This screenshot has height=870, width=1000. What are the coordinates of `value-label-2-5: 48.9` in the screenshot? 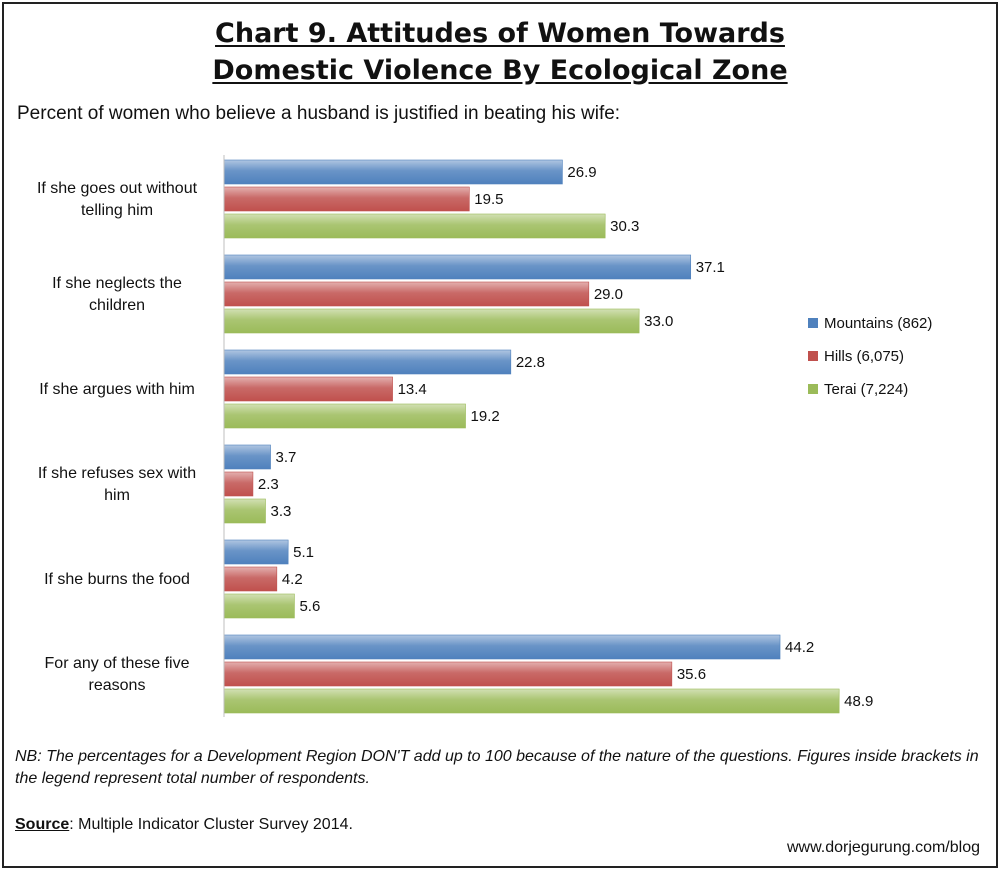 It's located at (858, 701).